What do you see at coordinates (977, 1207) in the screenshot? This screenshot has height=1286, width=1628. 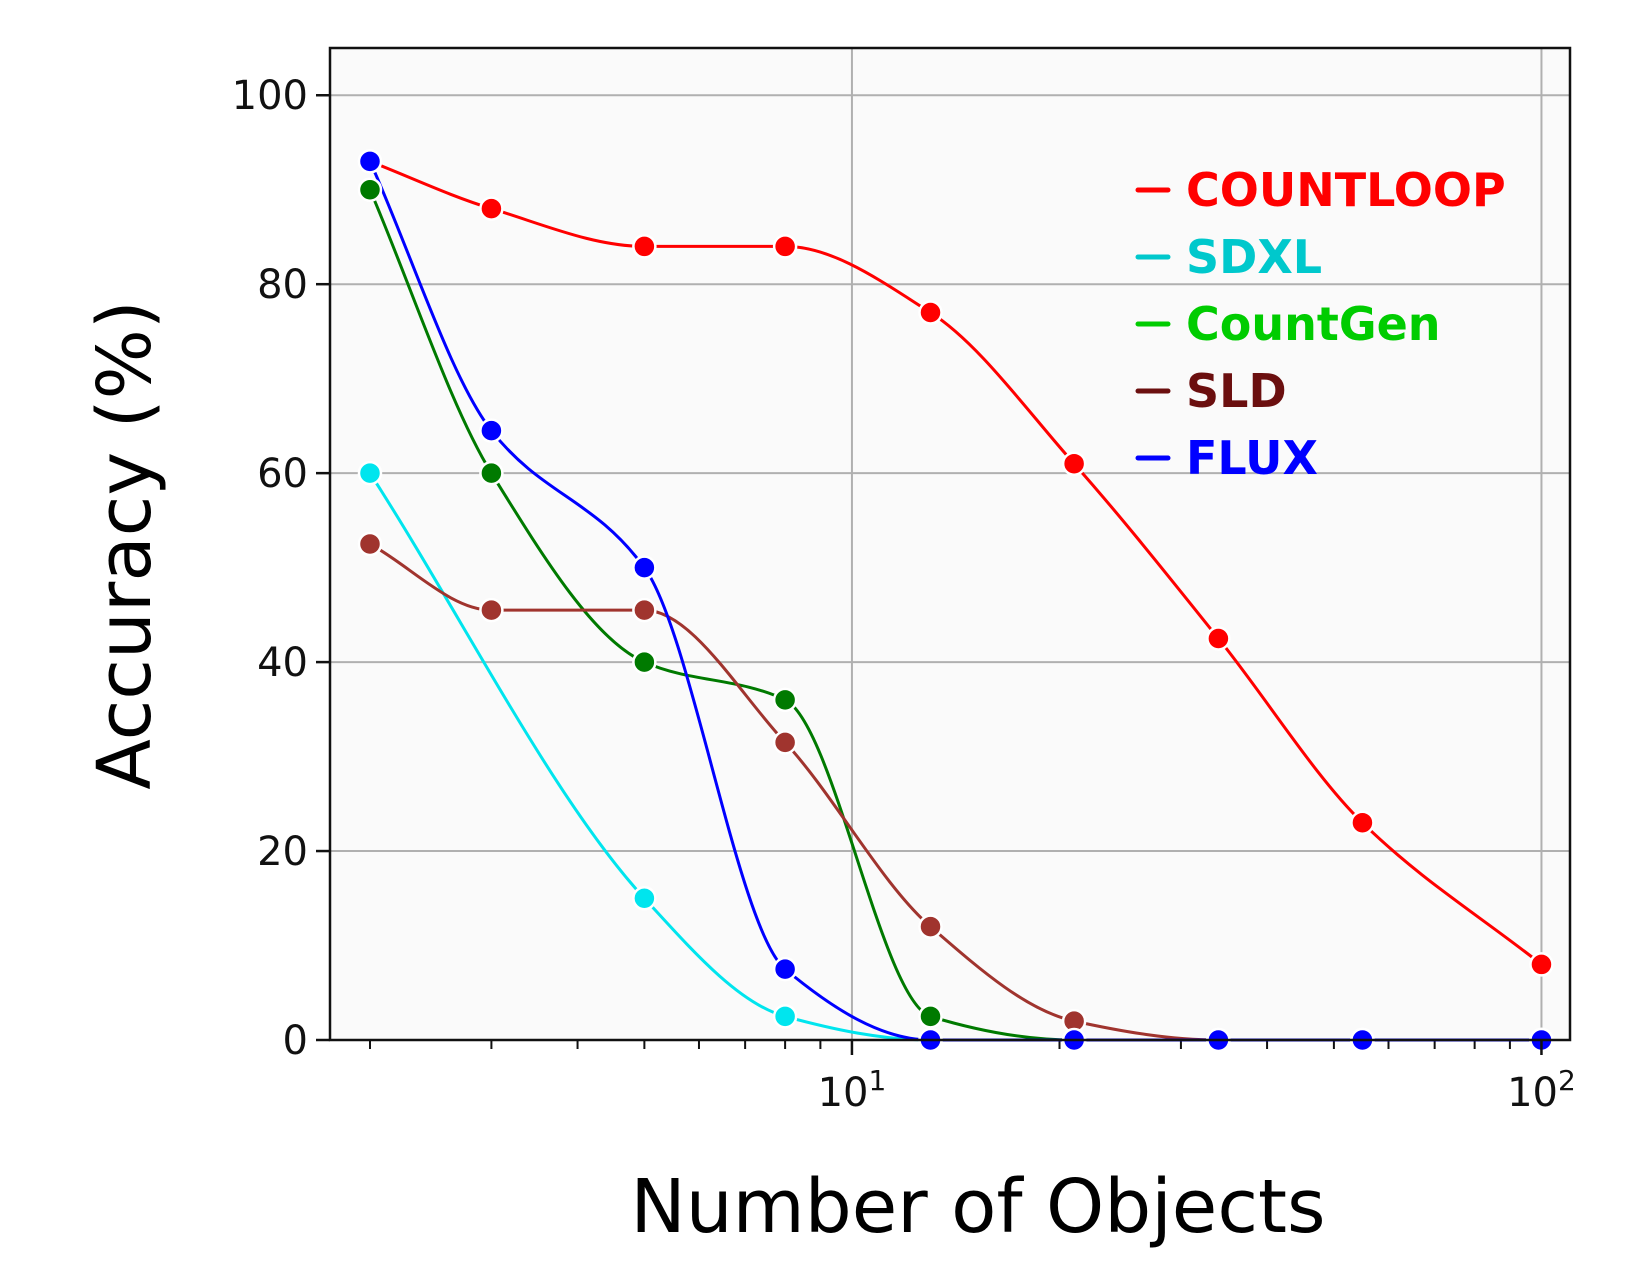 I see `x-axis-title: Number of Objects` at bounding box center [977, 1207].